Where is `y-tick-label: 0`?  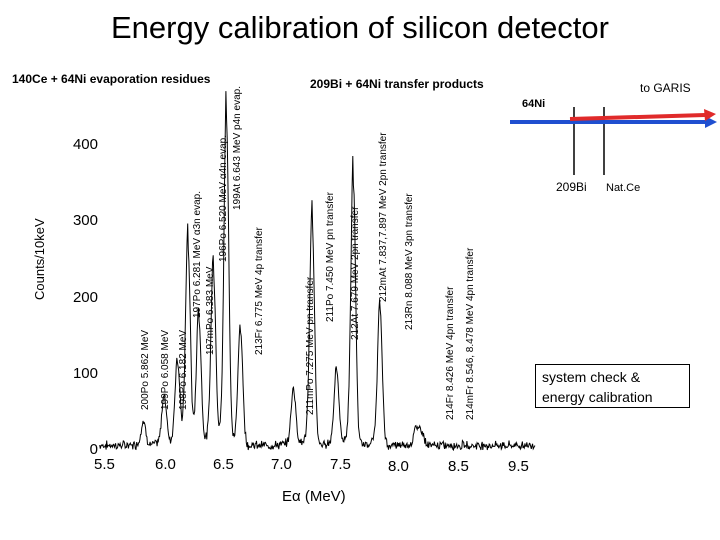
y-tick-label: 0 is located at coordinates (93, 449).